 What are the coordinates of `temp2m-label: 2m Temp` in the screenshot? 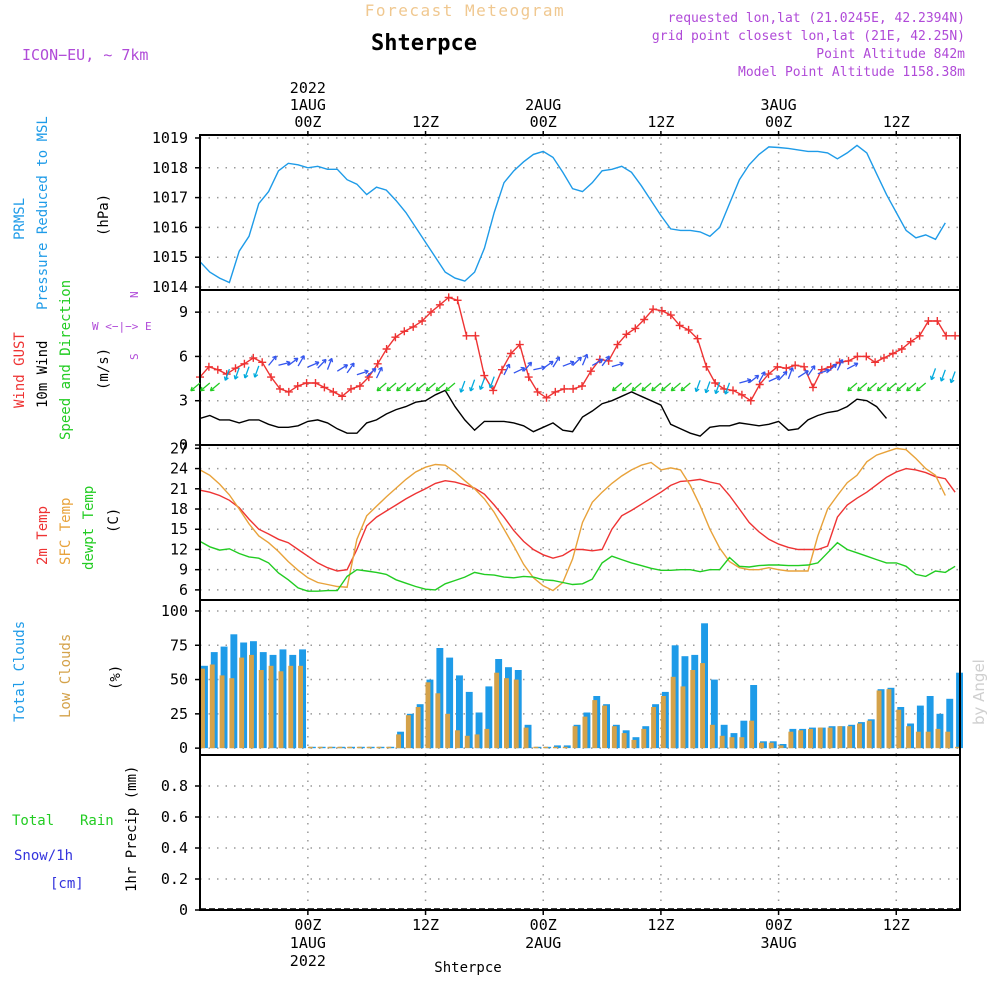 It's located at (43, 535).